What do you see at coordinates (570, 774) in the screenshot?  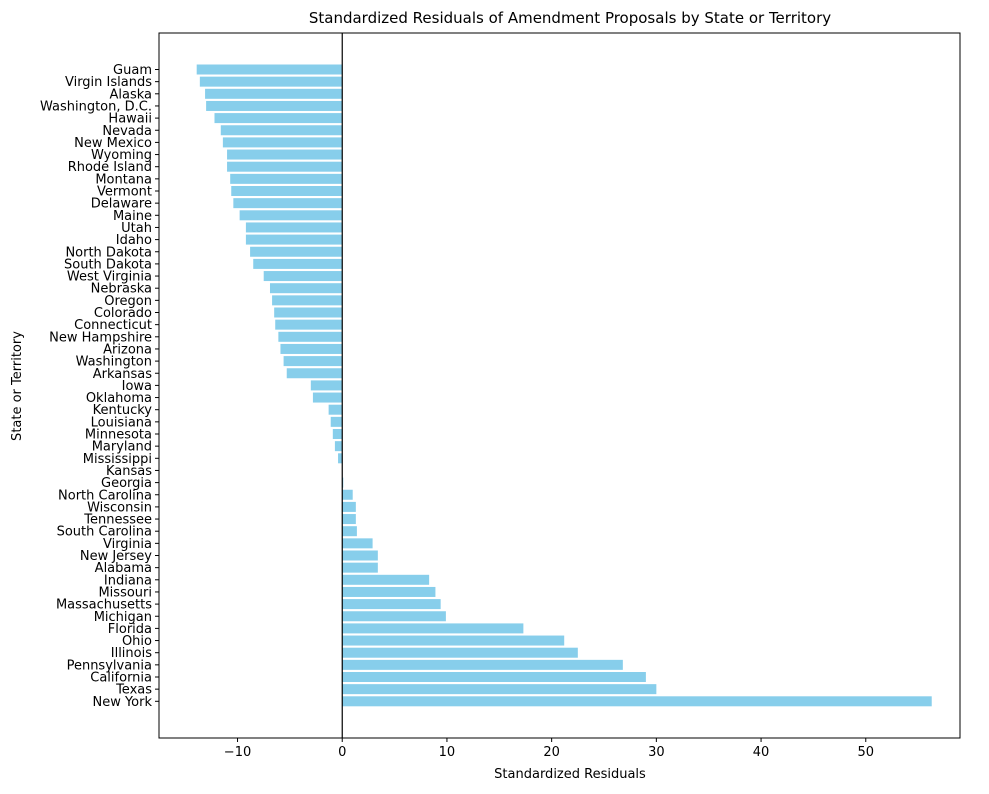 I see `x-axis-label: Standardized Residuals` at bounding box center [570, 774].